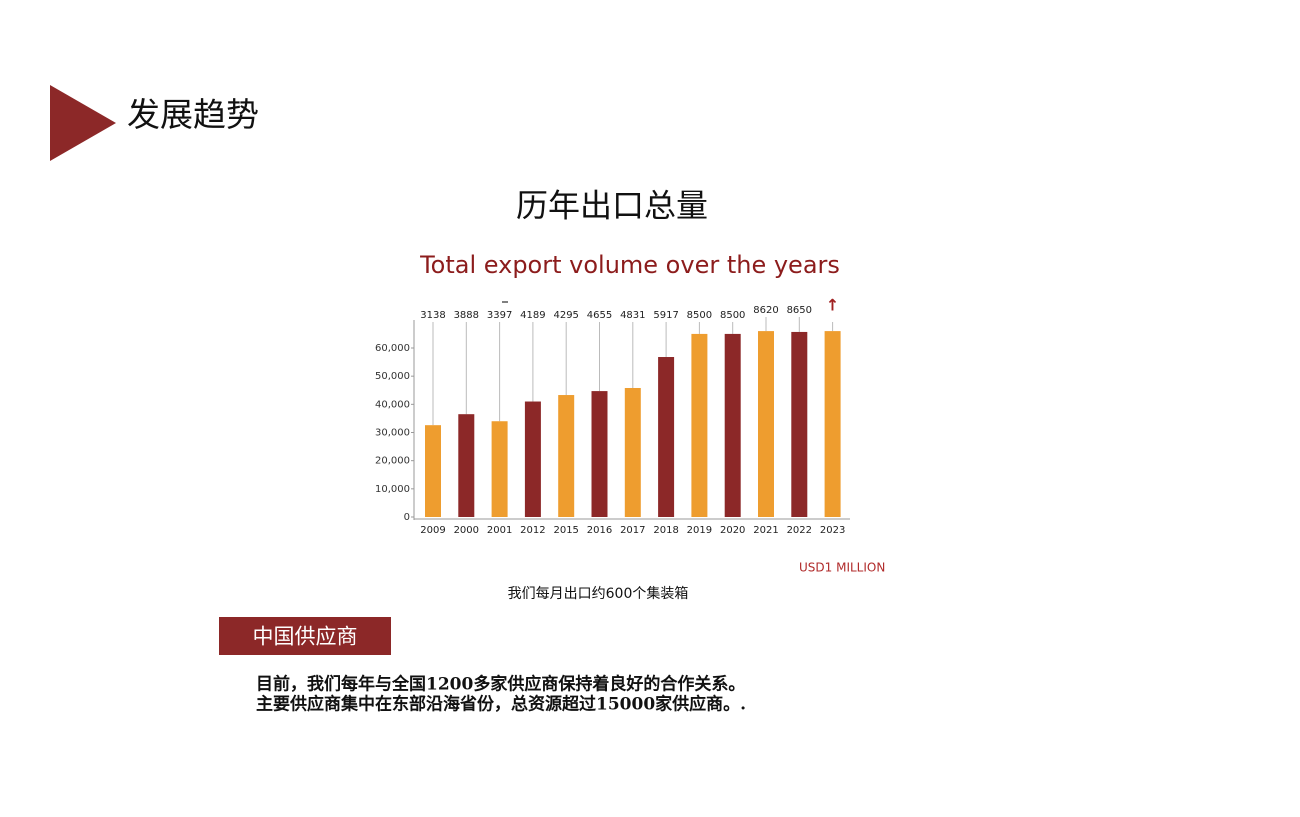 Image resolution: width=1300 pixels, height=817 pixels. Describe the element at coordinates (632, 530) in the screenshot. I see `x-tick-label: 2017` at that location.